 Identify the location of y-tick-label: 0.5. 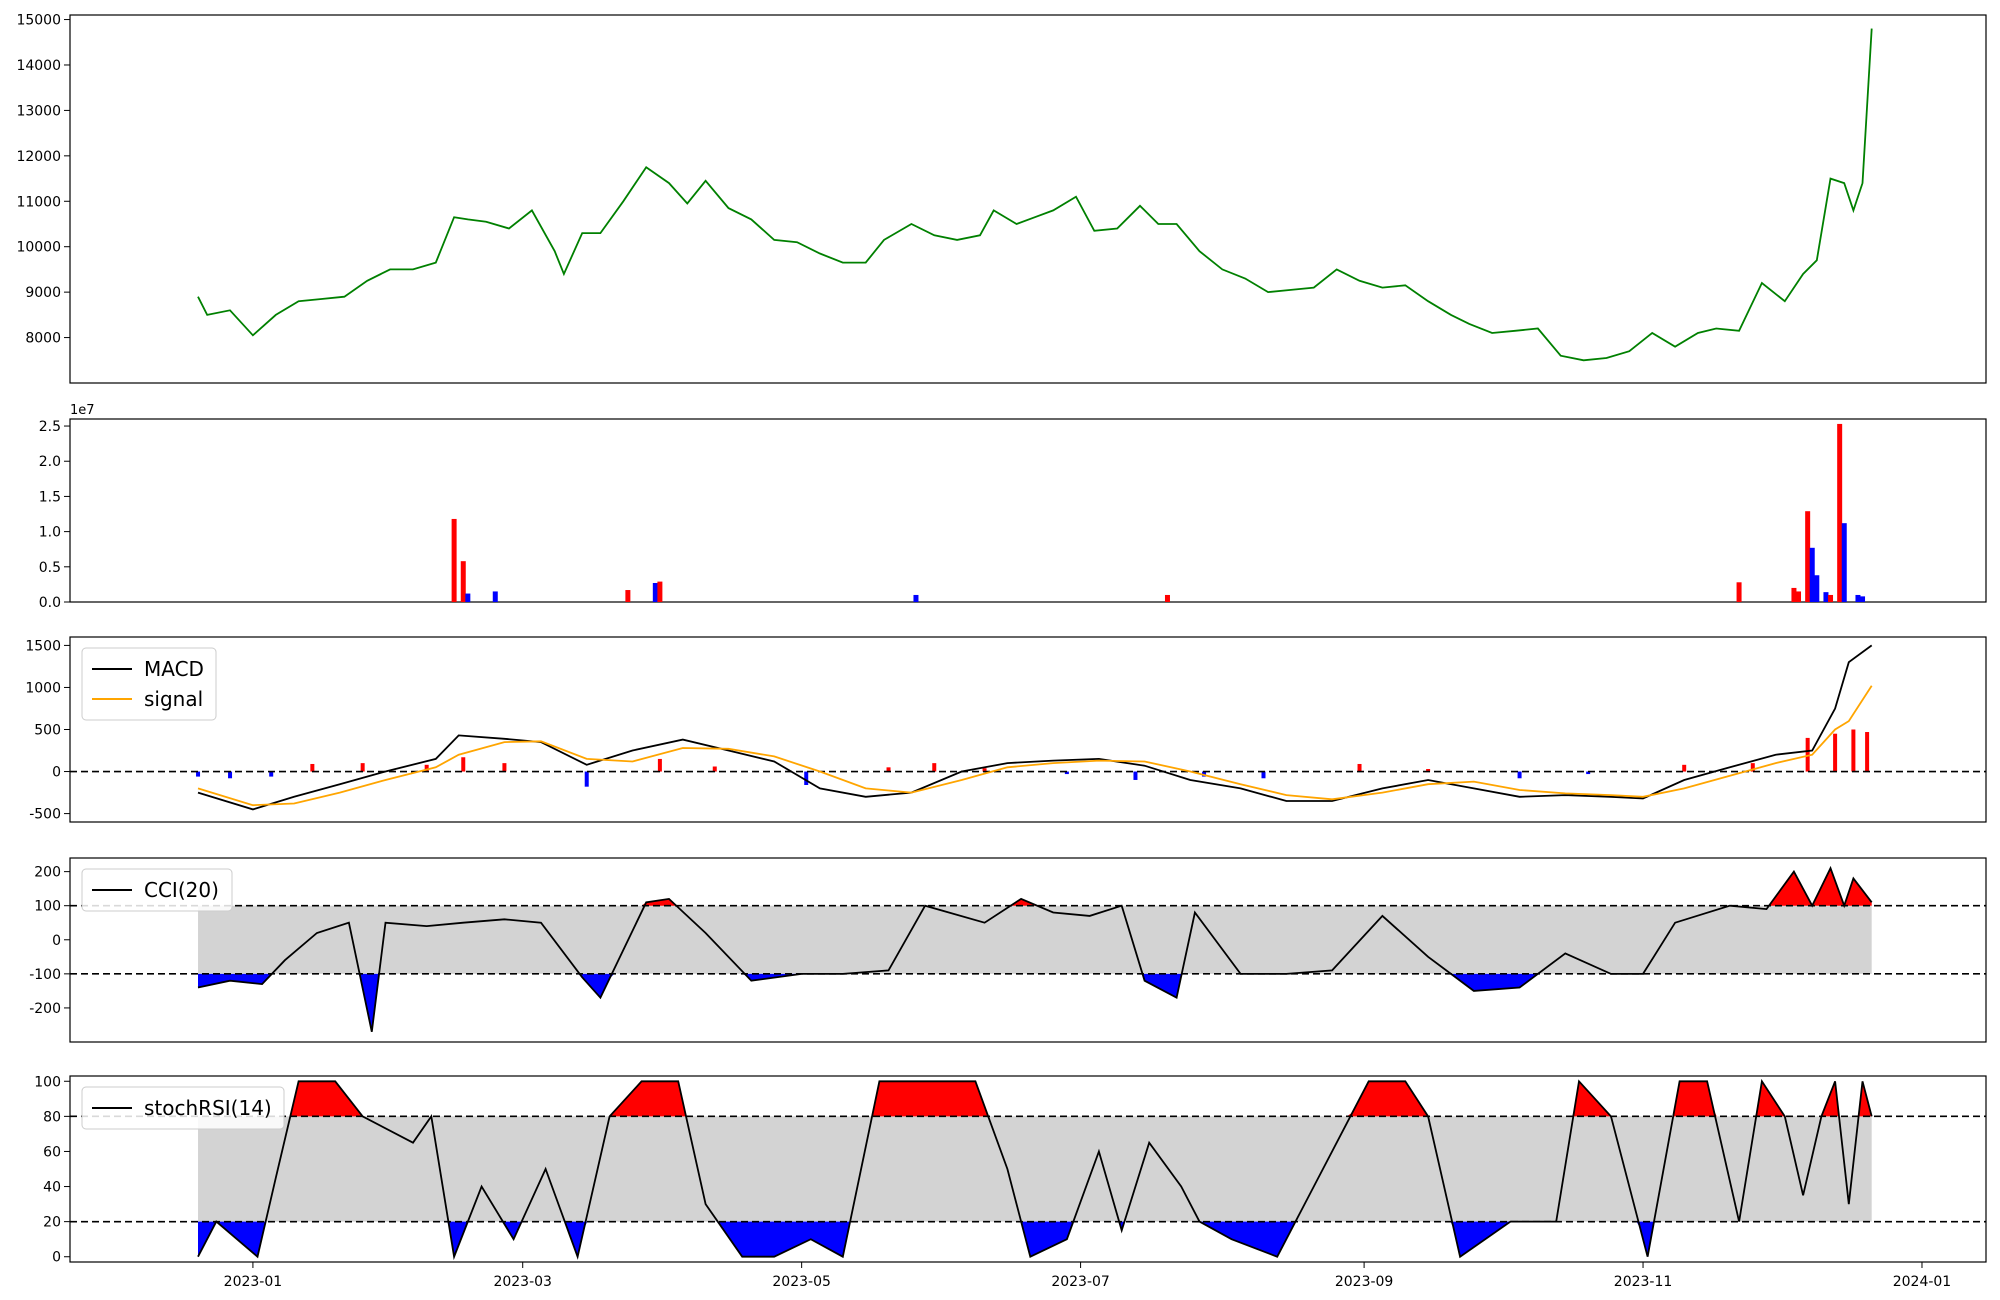
(50, 568).